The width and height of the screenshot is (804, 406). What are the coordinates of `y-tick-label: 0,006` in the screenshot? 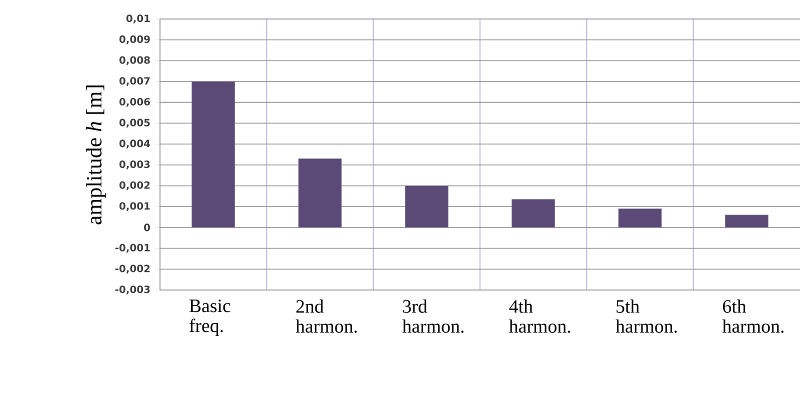 It's located at (134, 102).